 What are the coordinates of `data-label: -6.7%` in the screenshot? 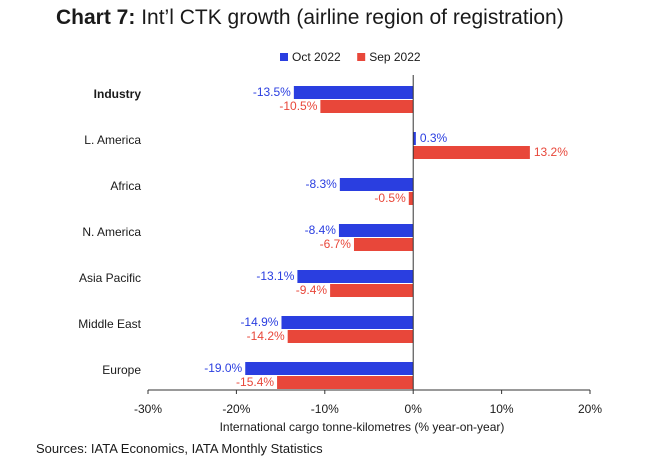 It's located at (336, 244).